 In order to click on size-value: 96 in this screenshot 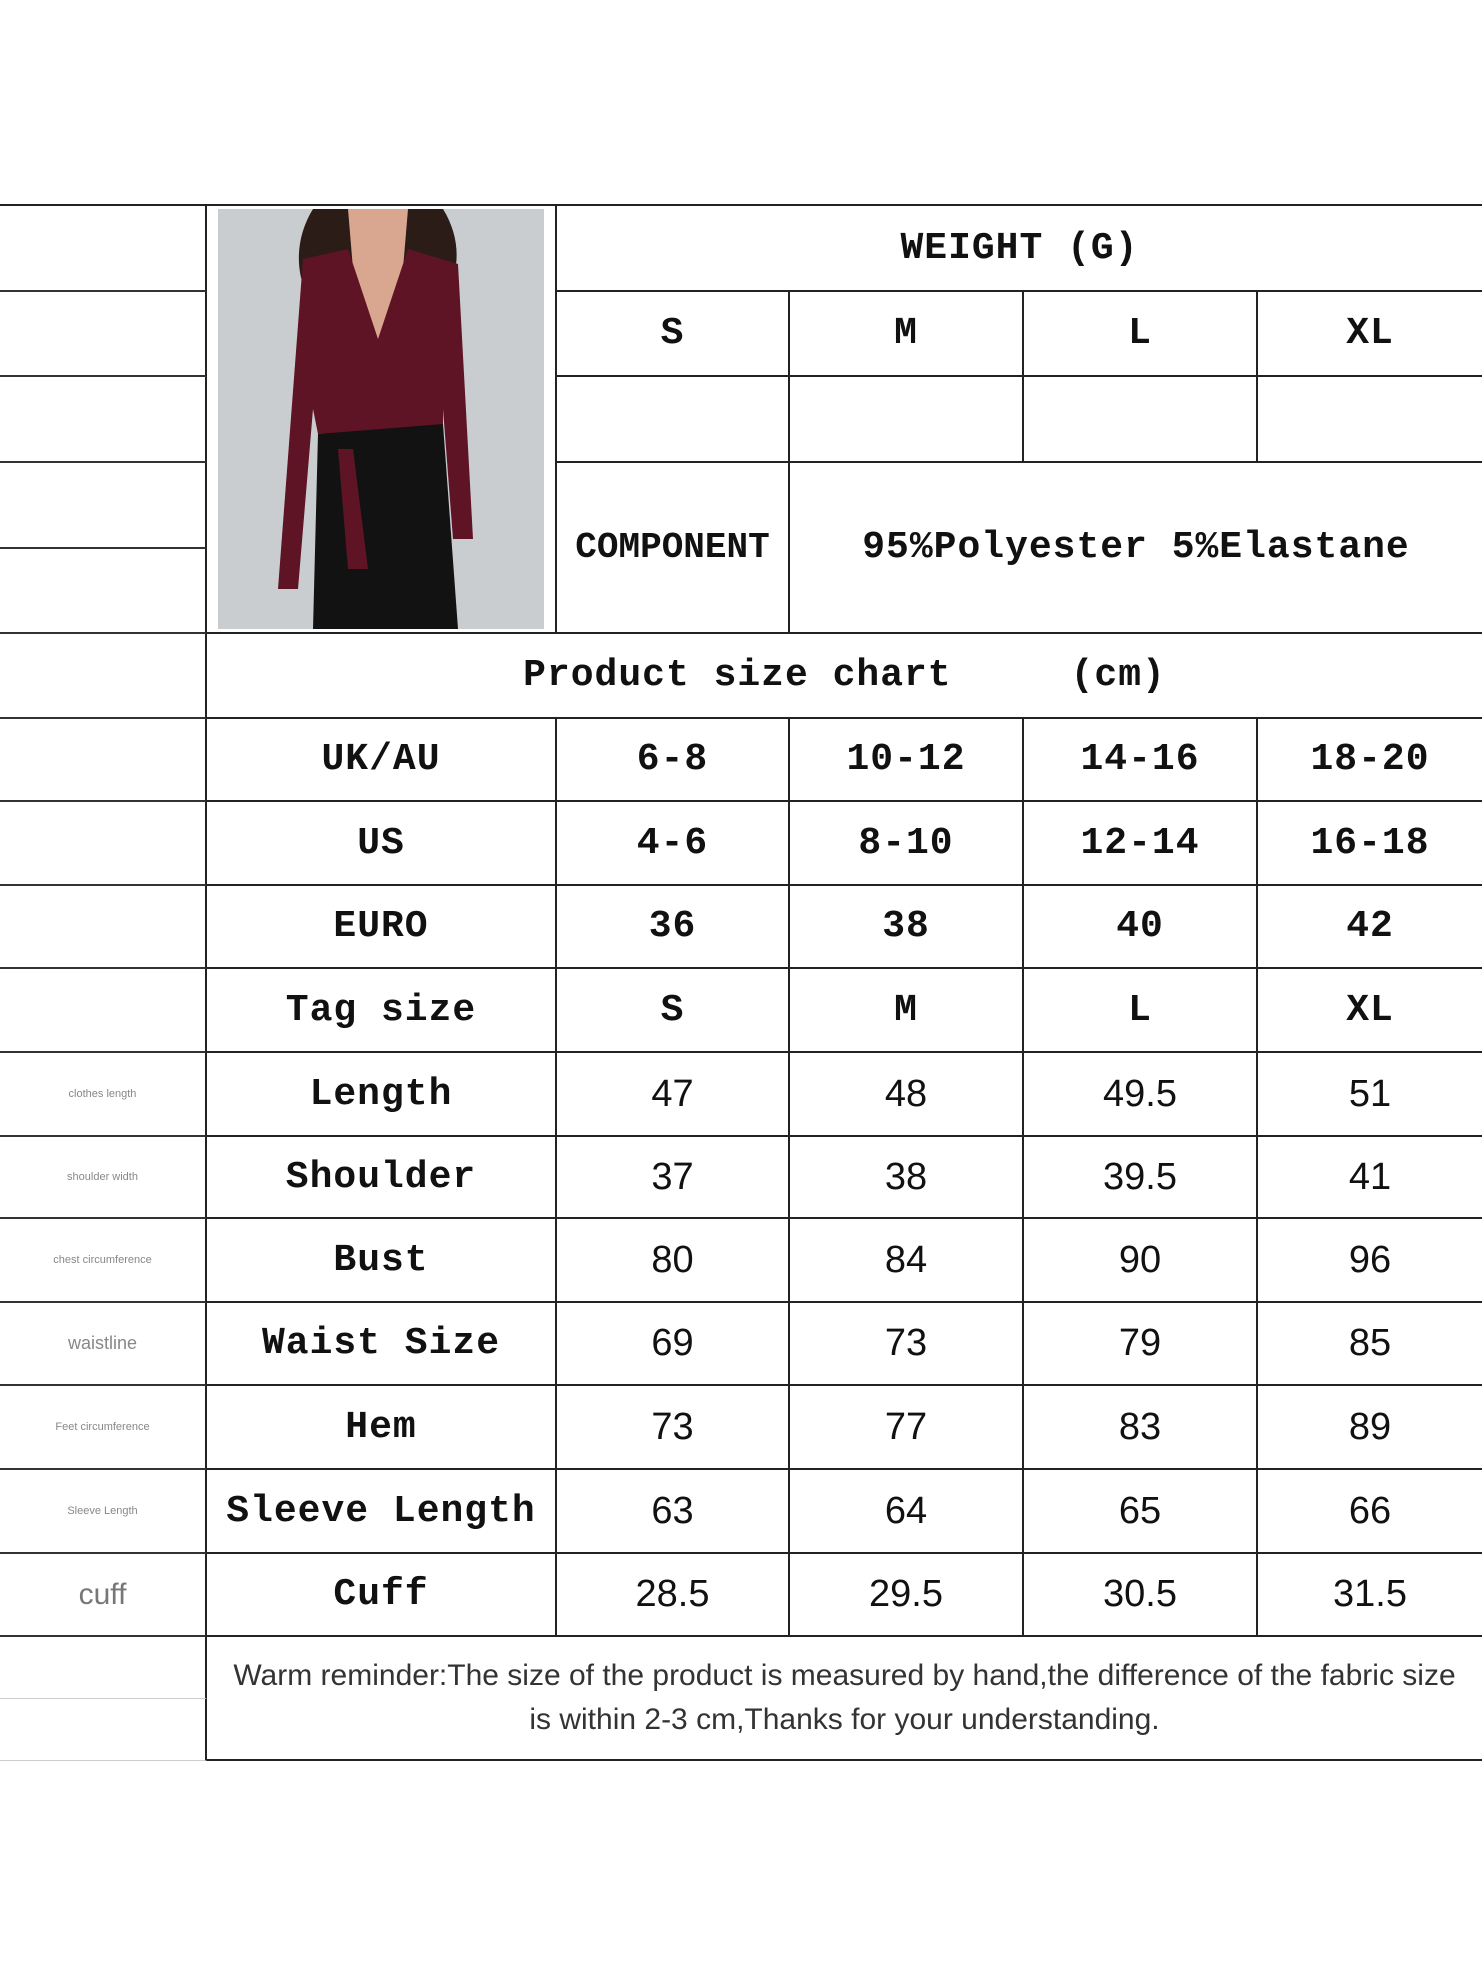, I will do `click(1370, 1261)`.